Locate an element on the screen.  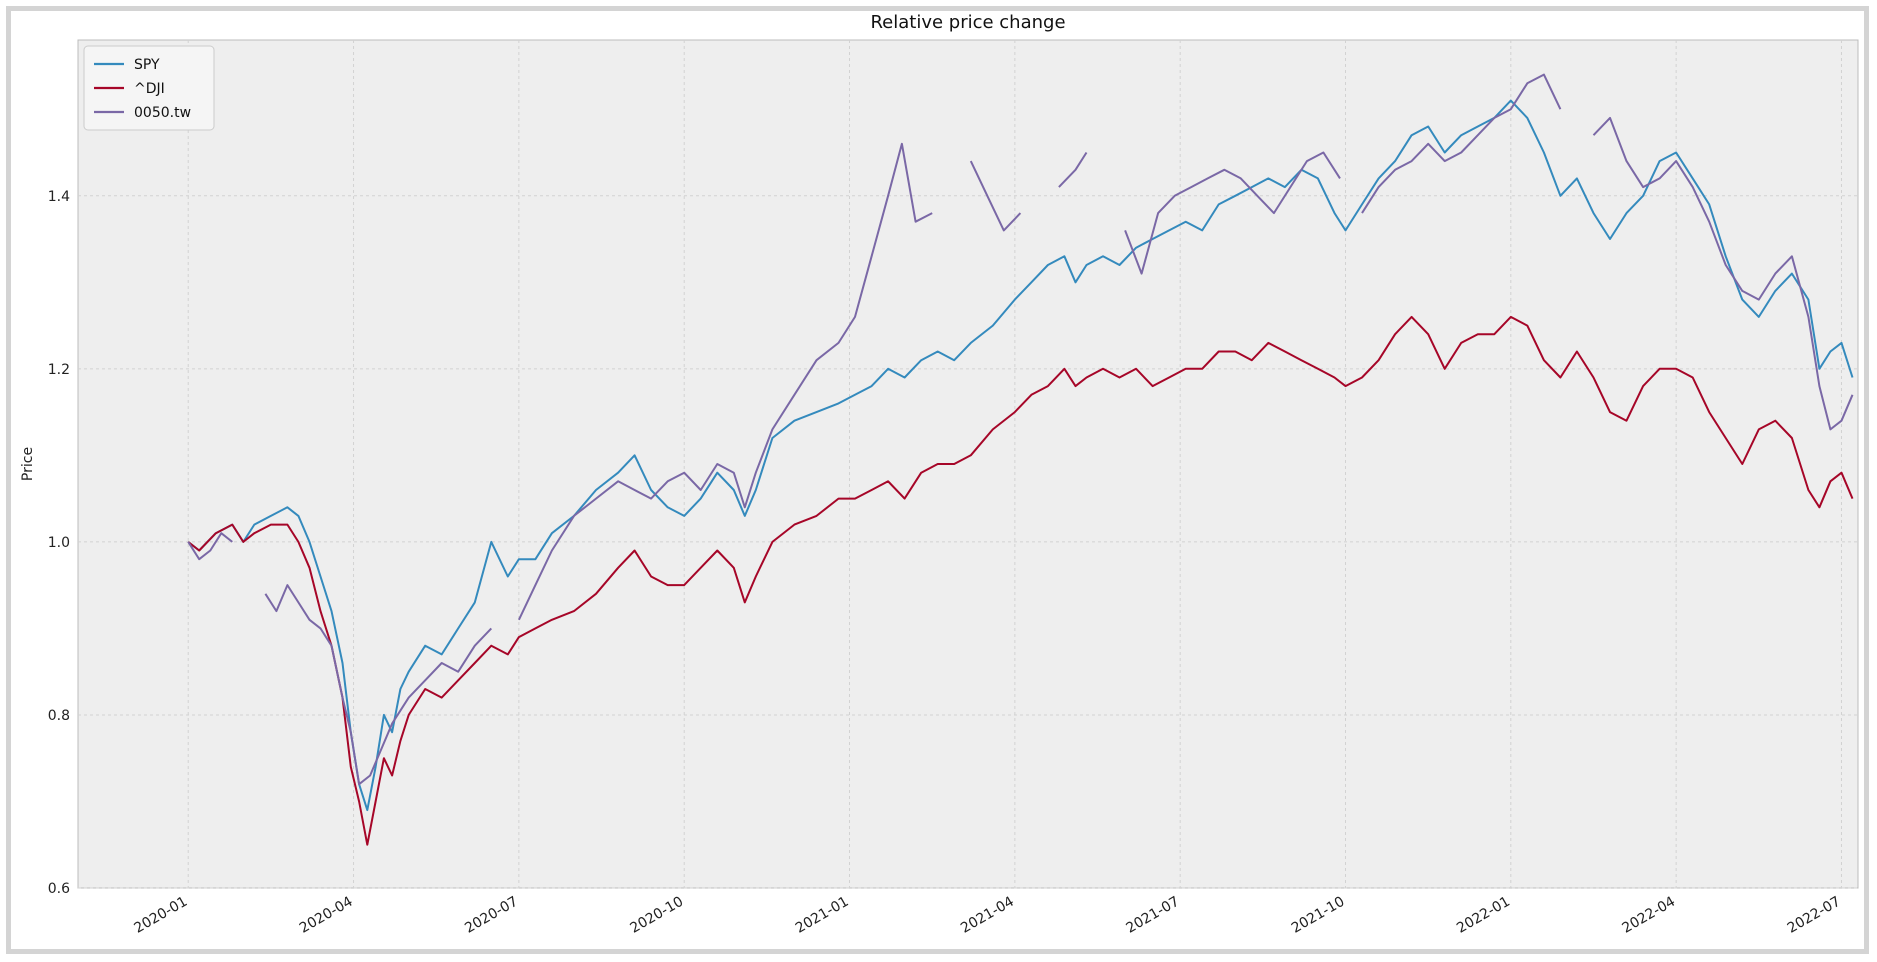
x-tick-label: 2020-07 is located at coordinates (491, 915).